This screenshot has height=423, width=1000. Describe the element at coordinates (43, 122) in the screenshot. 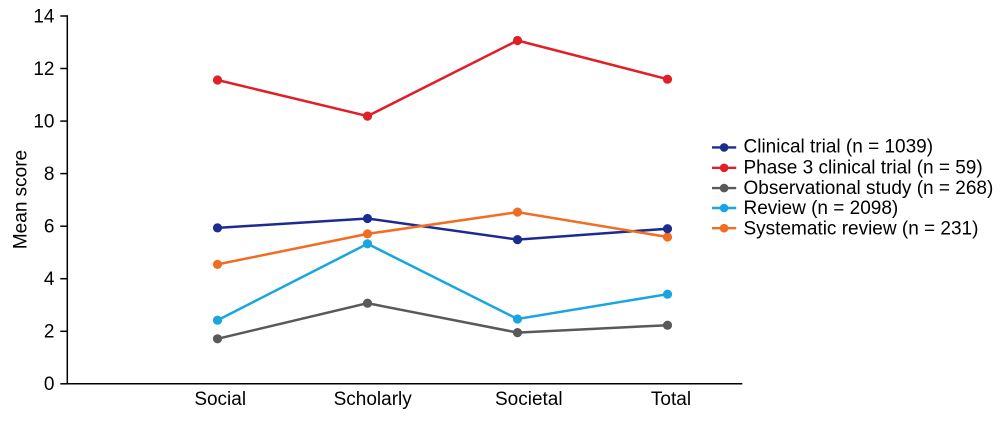

I see `svg-text: 10` at that location.